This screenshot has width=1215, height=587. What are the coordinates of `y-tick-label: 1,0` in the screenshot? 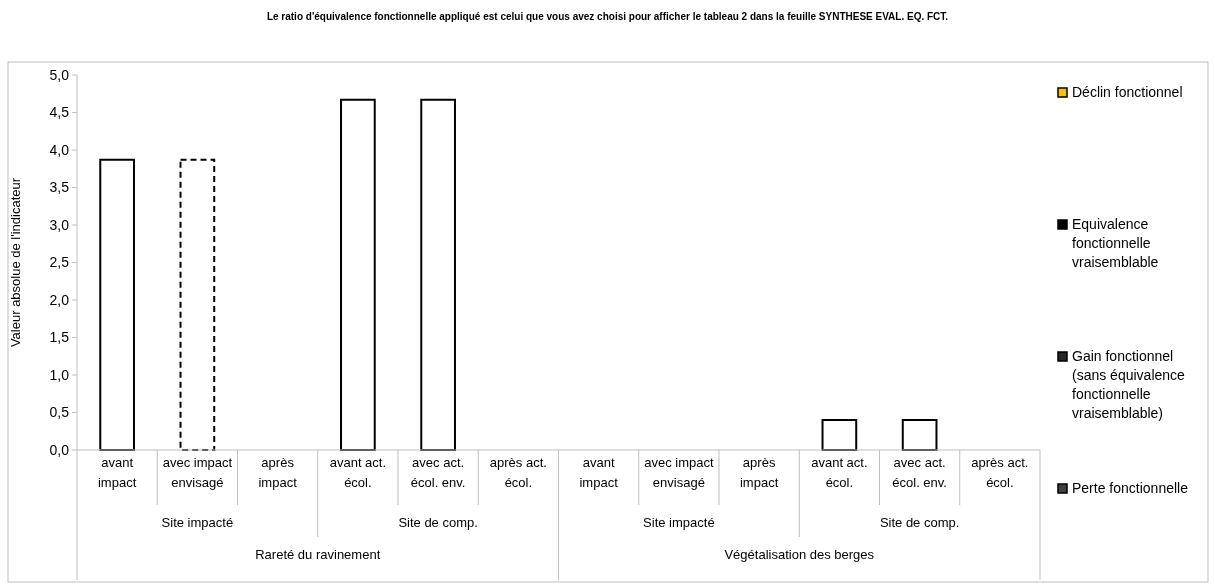 It's located at (59, 374).